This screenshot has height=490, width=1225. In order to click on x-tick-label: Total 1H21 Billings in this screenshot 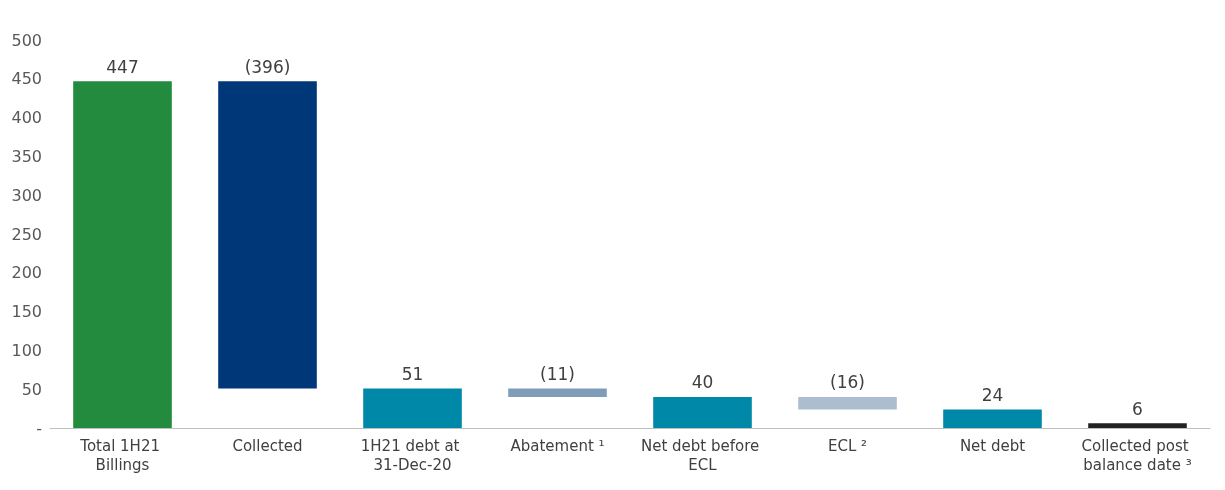, I will do `click(122, 455)`.